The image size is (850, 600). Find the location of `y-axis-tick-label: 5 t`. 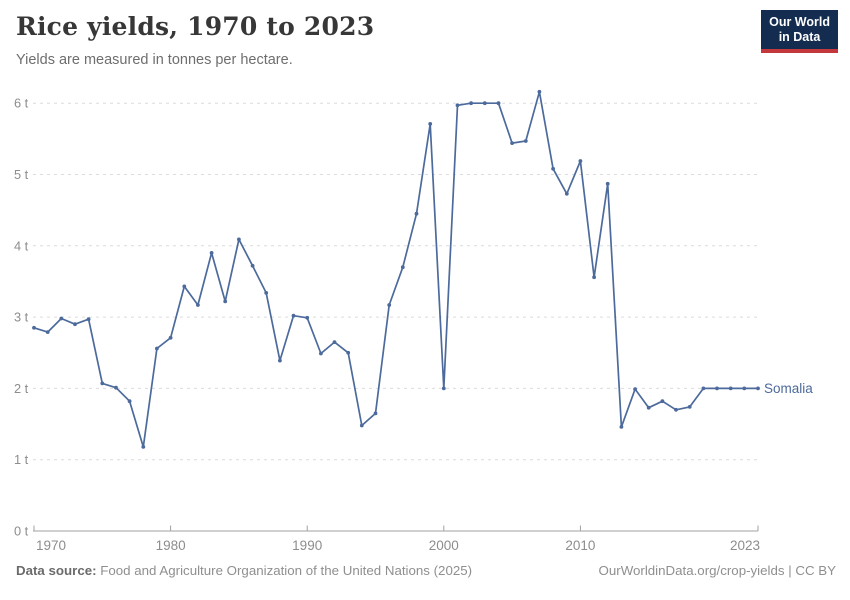

y-axis-tick-label: 5 t is located at coordinates (21, 174).